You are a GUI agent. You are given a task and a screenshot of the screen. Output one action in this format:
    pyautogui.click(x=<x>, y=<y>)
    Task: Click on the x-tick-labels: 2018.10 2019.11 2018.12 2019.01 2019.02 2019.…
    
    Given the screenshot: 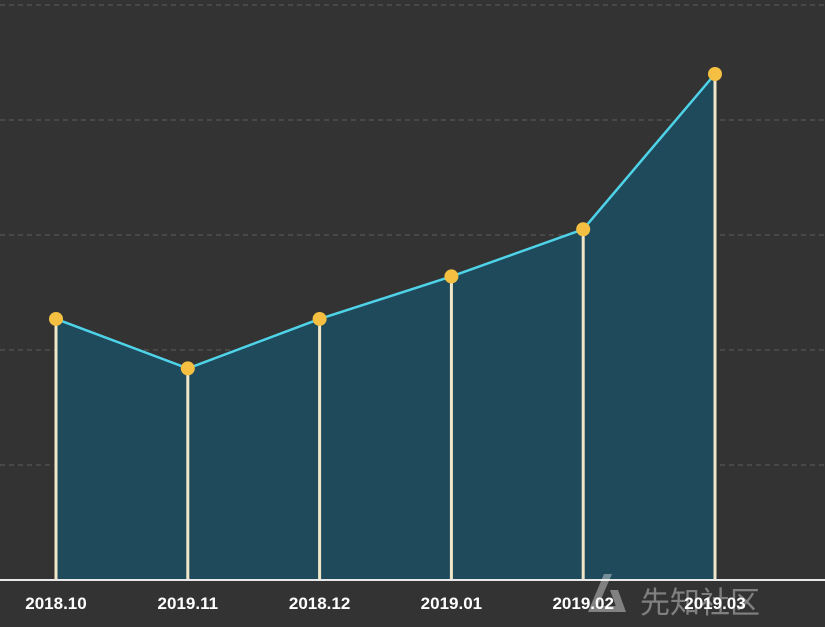 What is the action you would take?
    pyautogui.click(x=385, y=603)
    